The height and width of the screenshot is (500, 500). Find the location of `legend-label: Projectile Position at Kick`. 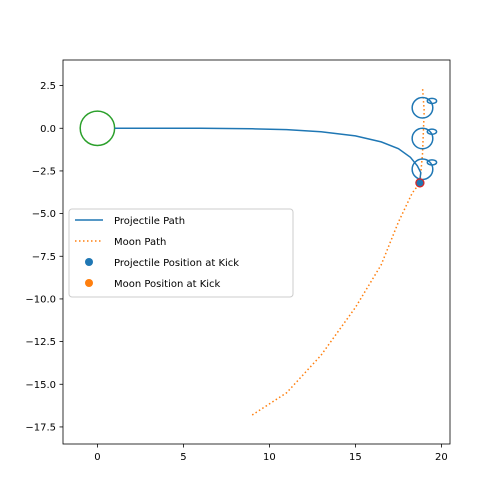

legend-label: Projectile Position at Kick is located at coordinates (176, 263).